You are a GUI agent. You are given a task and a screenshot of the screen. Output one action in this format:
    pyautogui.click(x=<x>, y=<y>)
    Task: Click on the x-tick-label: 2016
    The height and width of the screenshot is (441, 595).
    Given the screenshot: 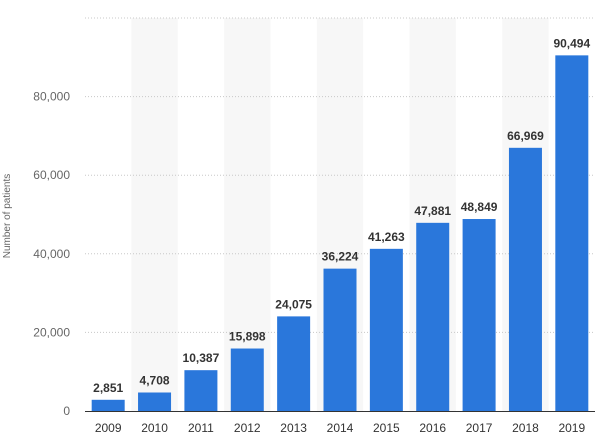 What is the action you would take?
    pyautogui.click(x=432, y=428)
    